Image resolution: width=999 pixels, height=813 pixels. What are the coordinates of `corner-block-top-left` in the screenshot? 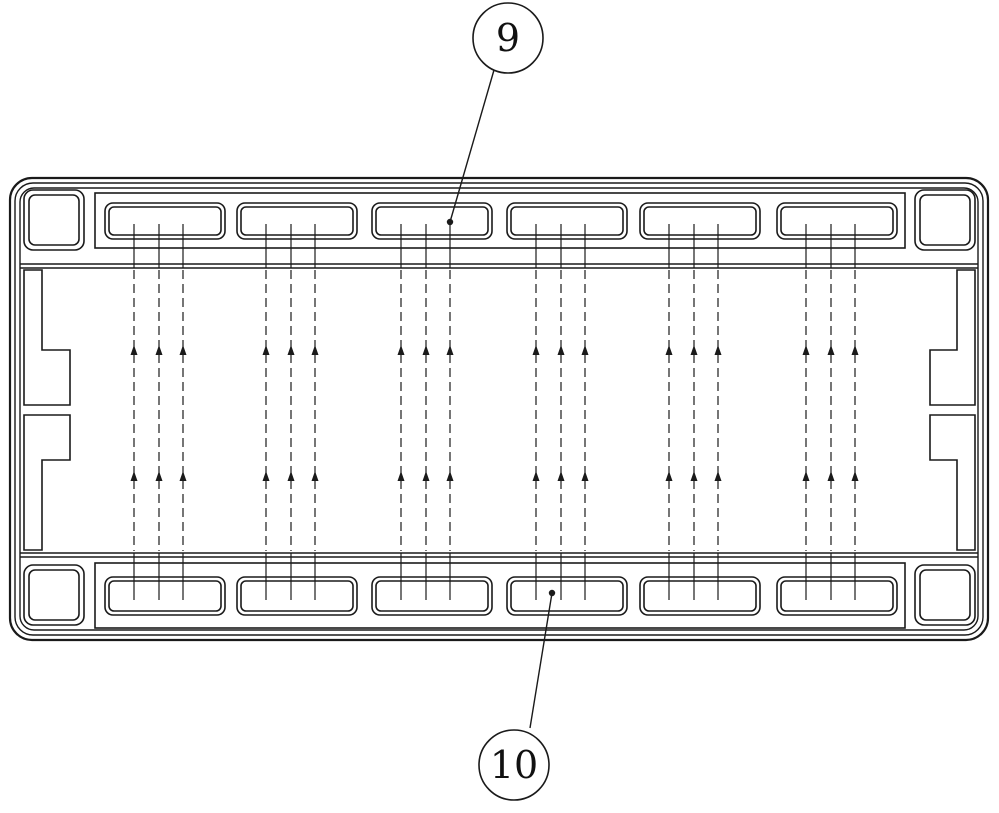 It's located at (54, 220).